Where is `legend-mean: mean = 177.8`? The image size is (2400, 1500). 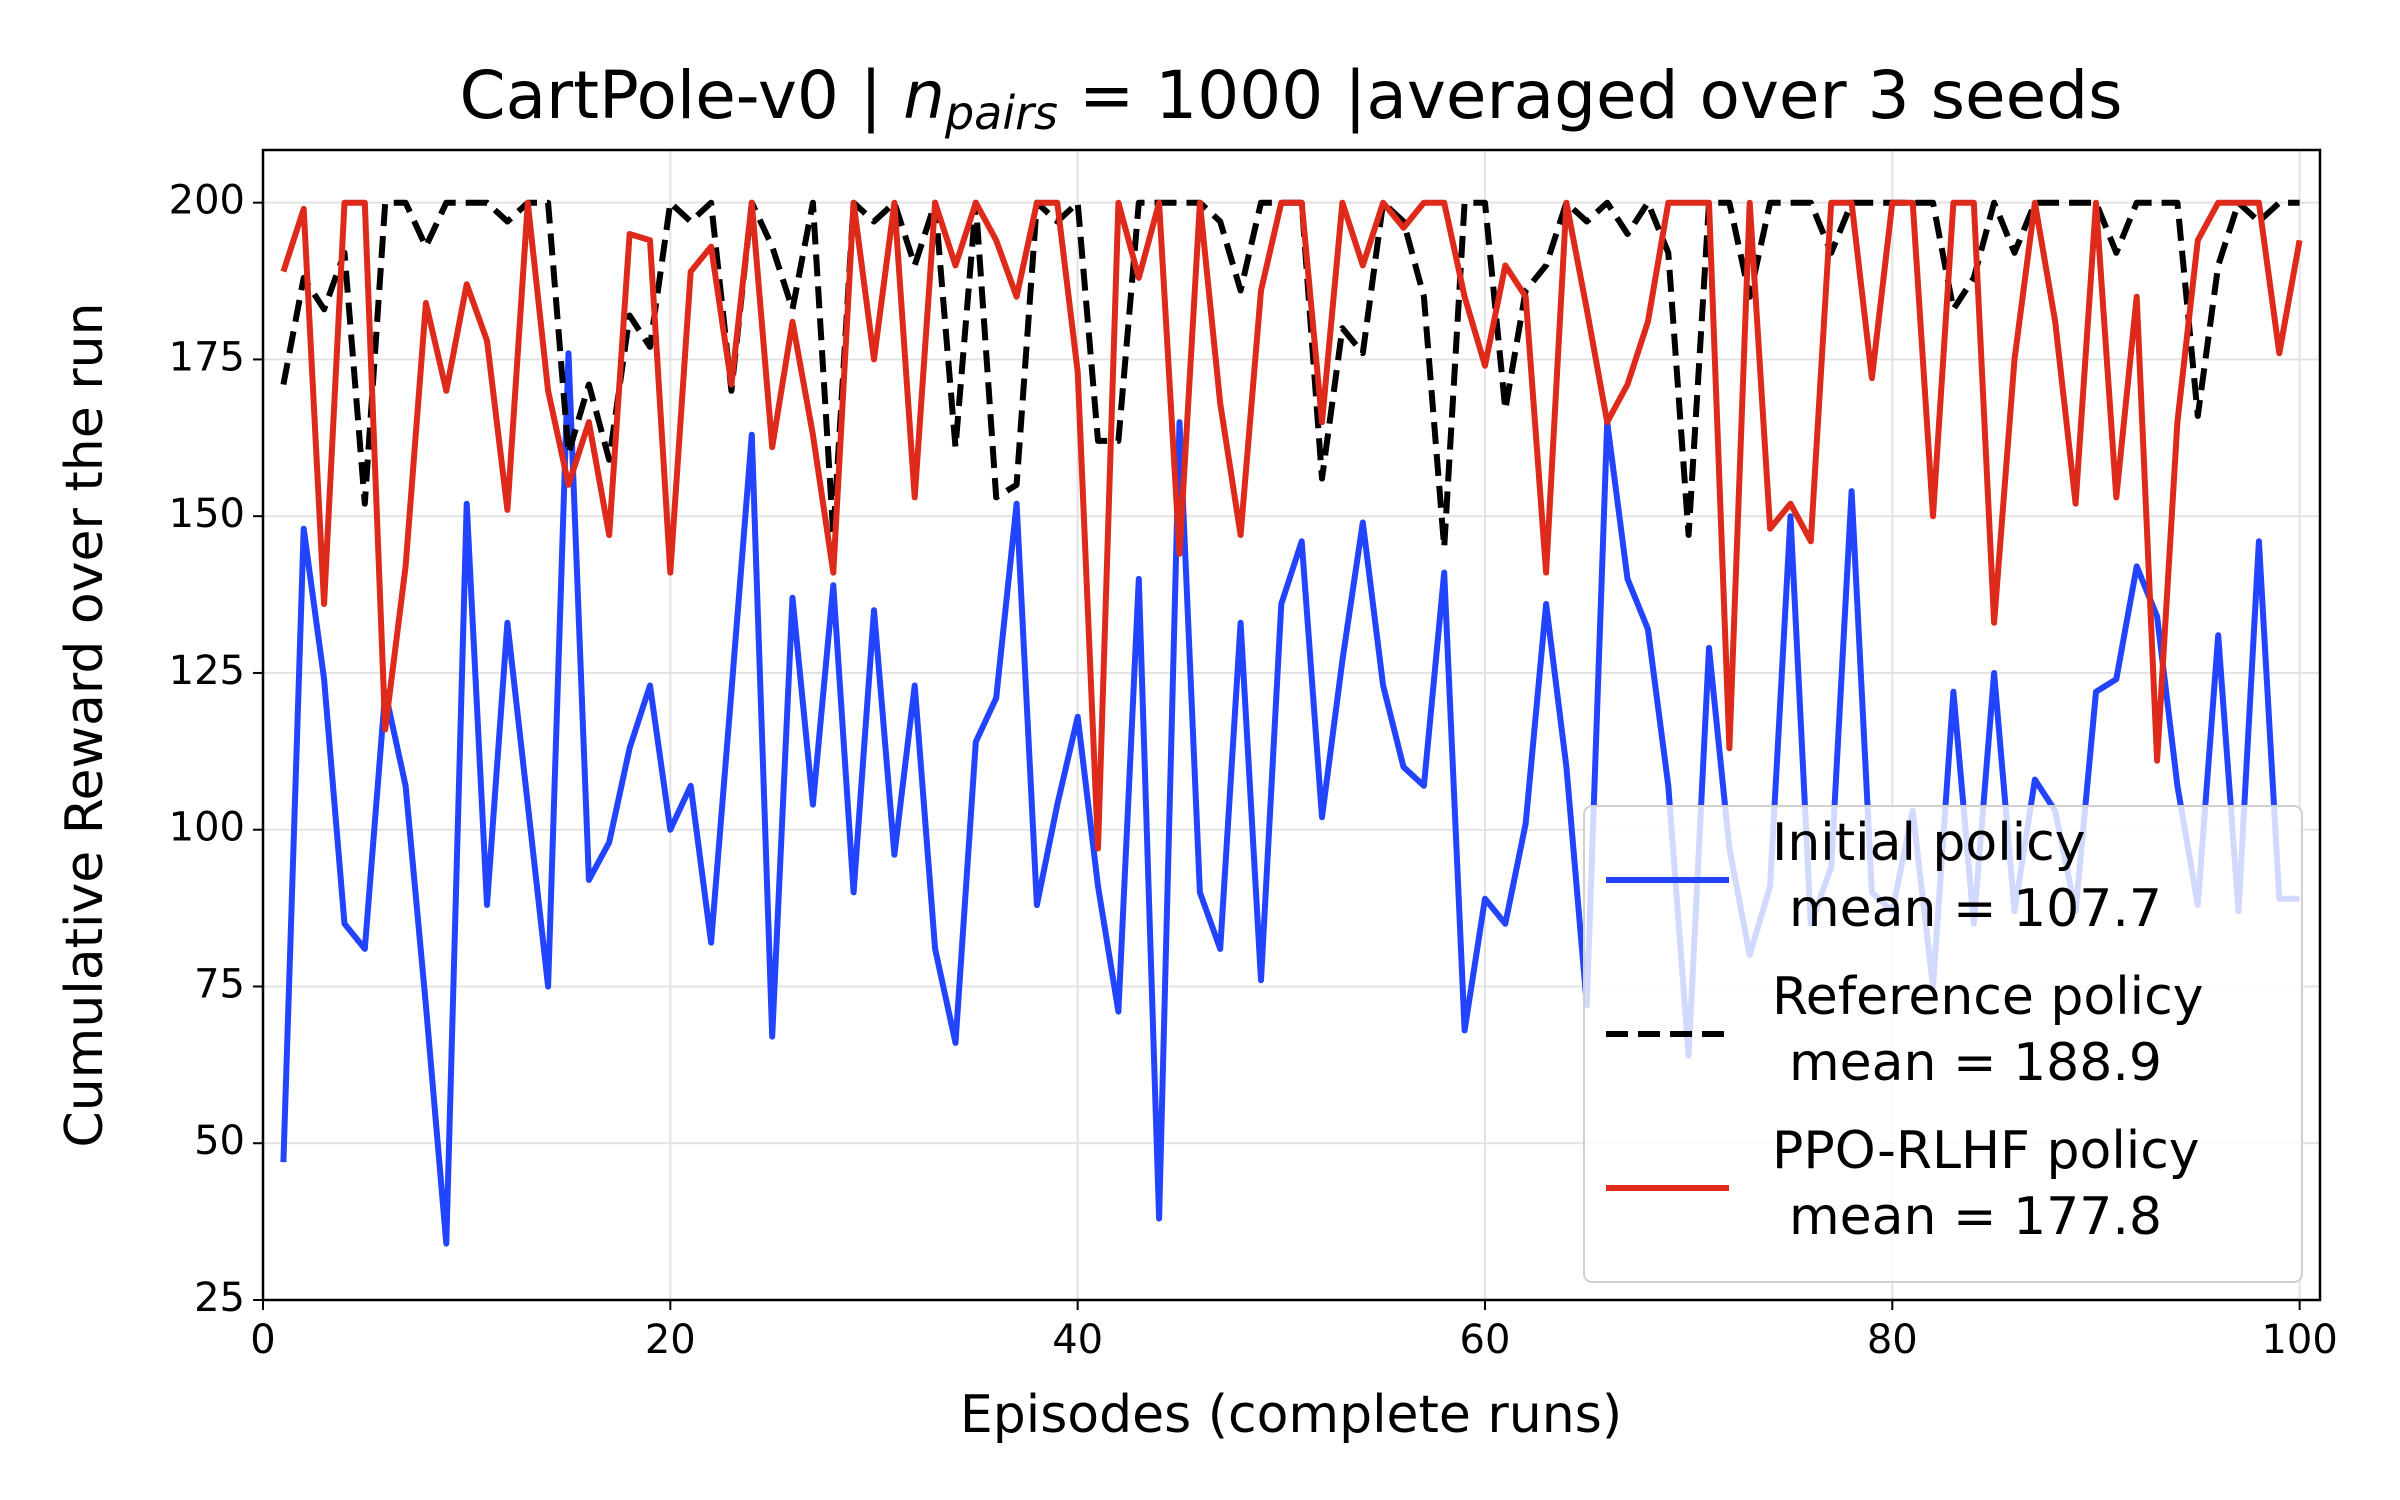 legend-mean: mean = 177.8 is located at coordinates (1975, 1217).